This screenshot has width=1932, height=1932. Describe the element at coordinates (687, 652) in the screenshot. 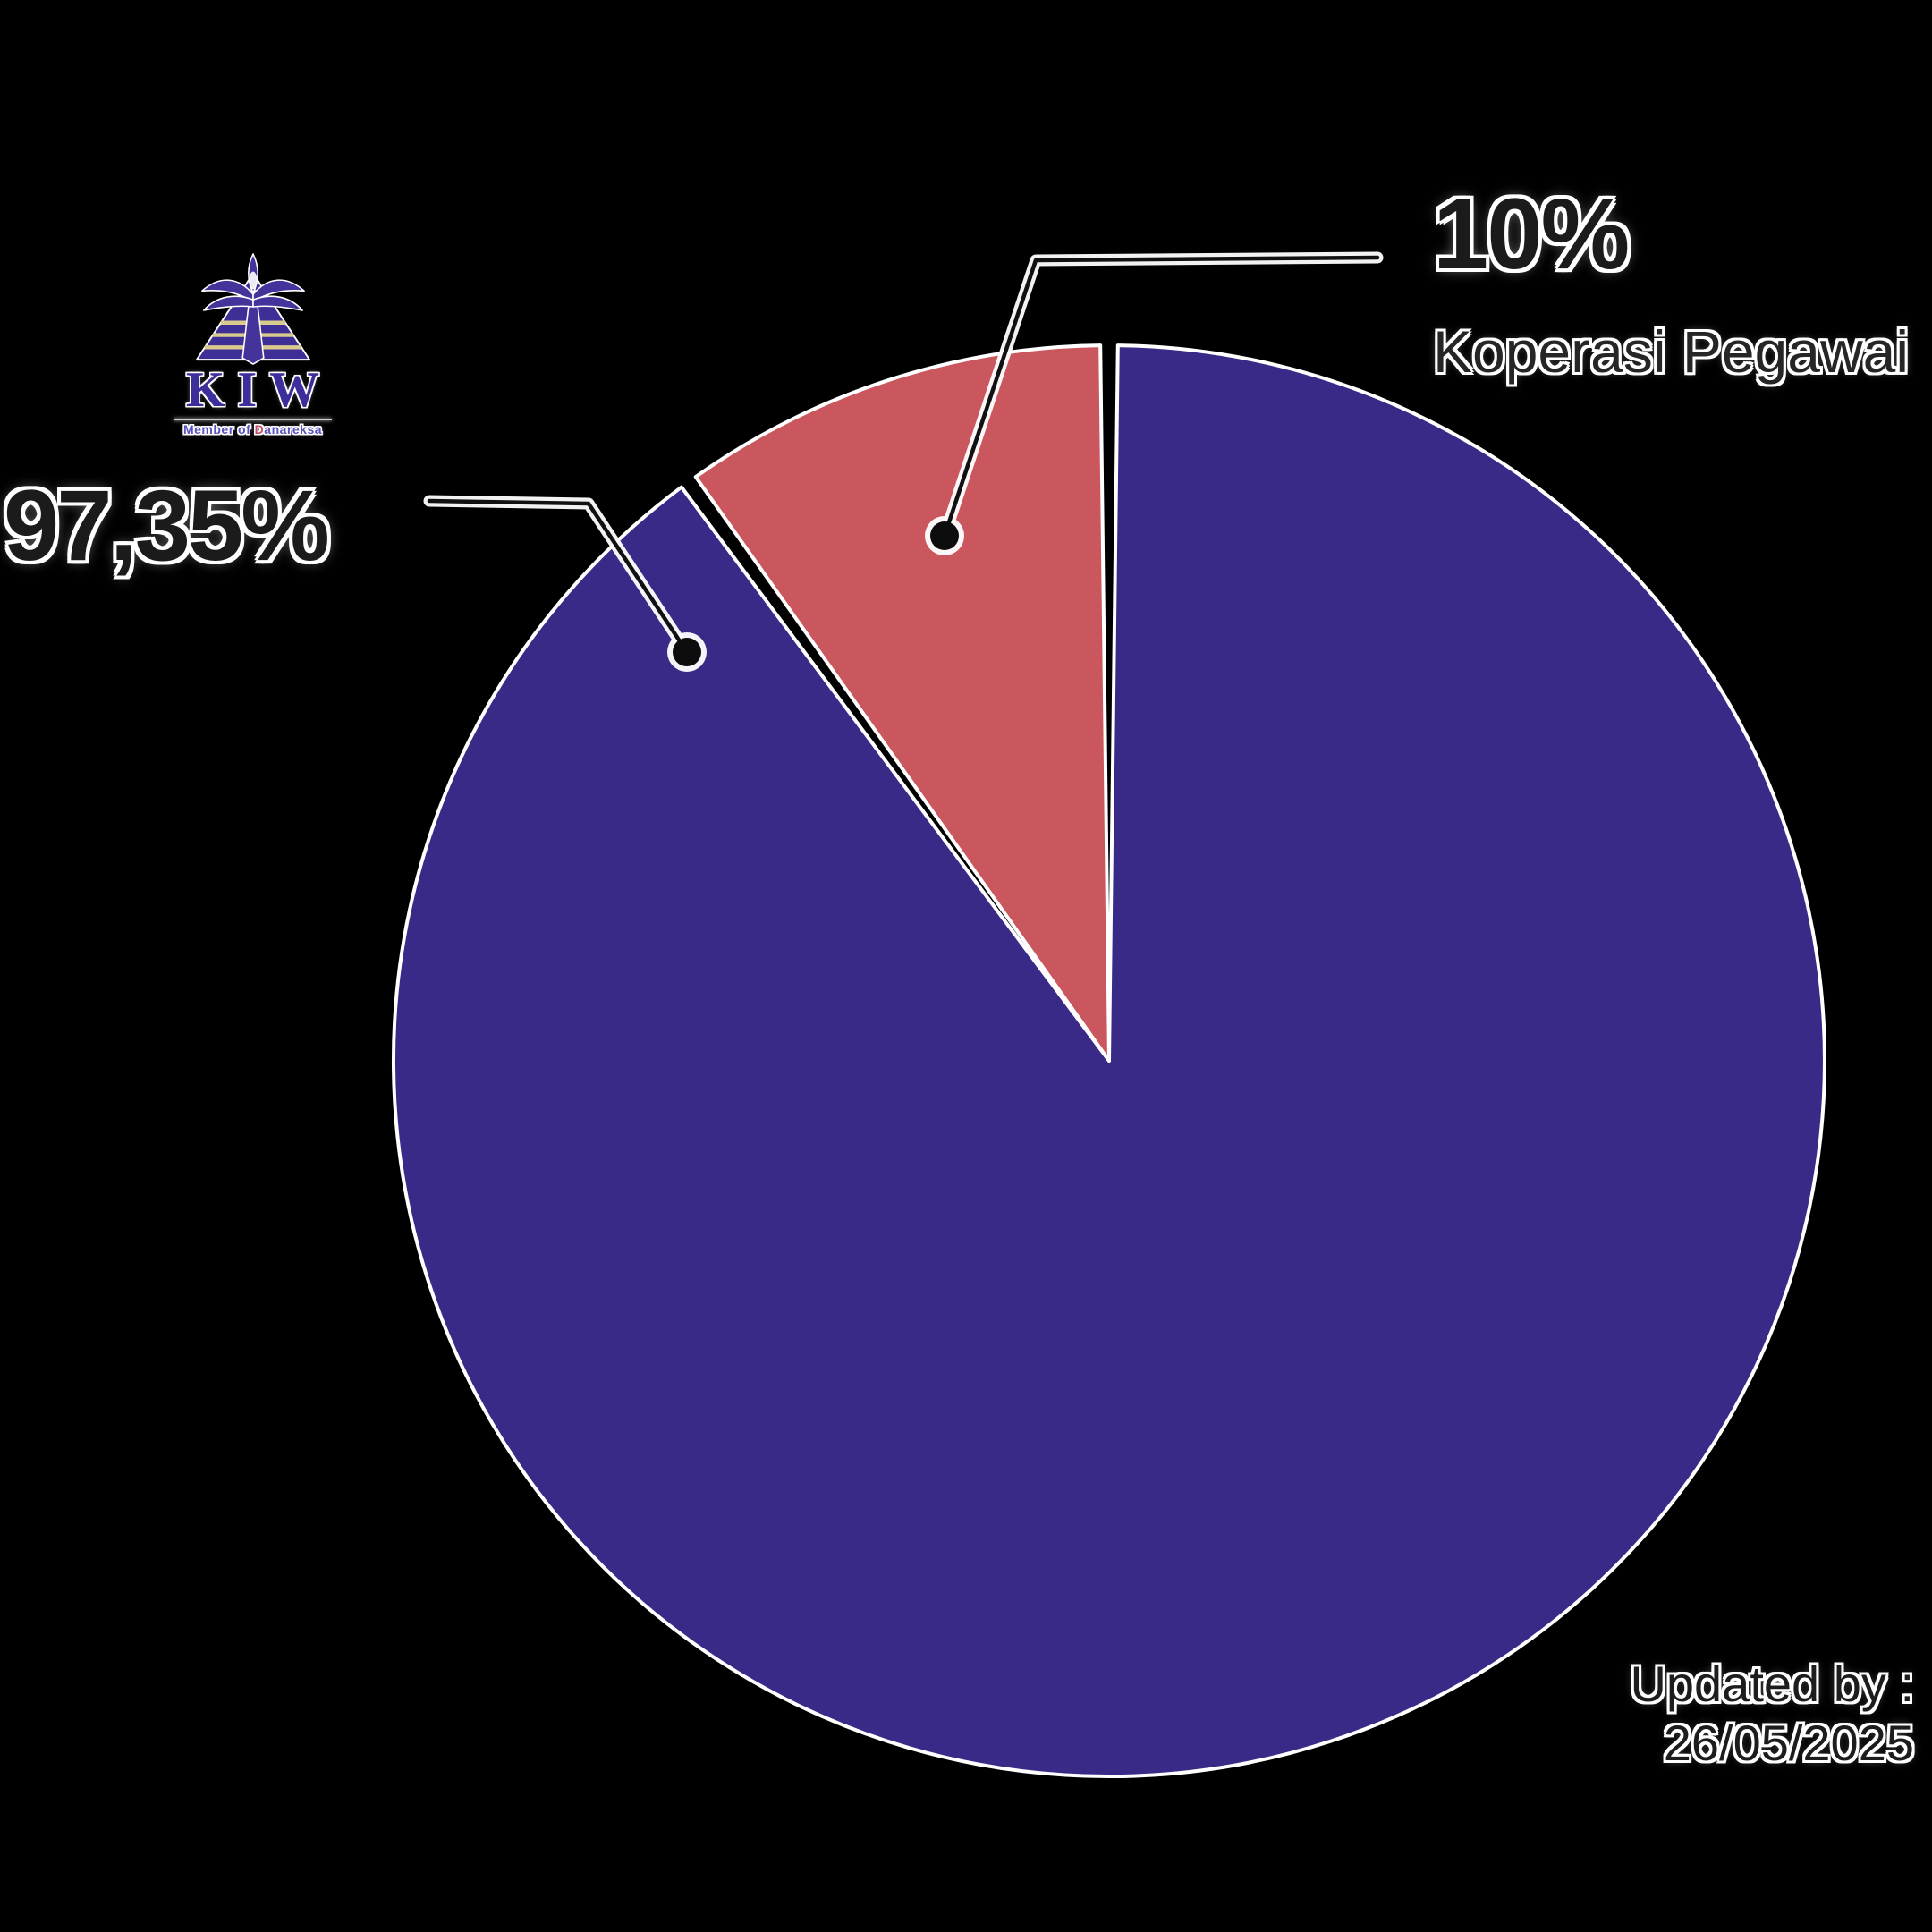

I see `leader-dot-major` at that location.